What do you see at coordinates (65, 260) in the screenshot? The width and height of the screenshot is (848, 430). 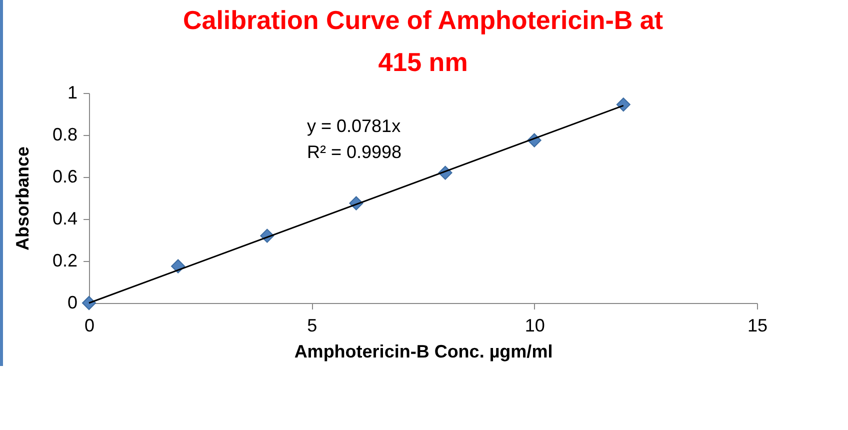 I see `y-tick-label: 0.2` at bounding box center [65, 260].